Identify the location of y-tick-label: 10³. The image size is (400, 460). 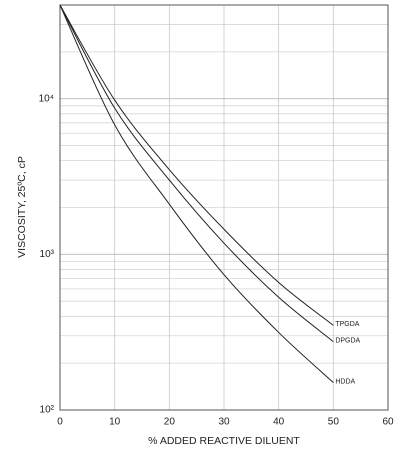
(47, 254).